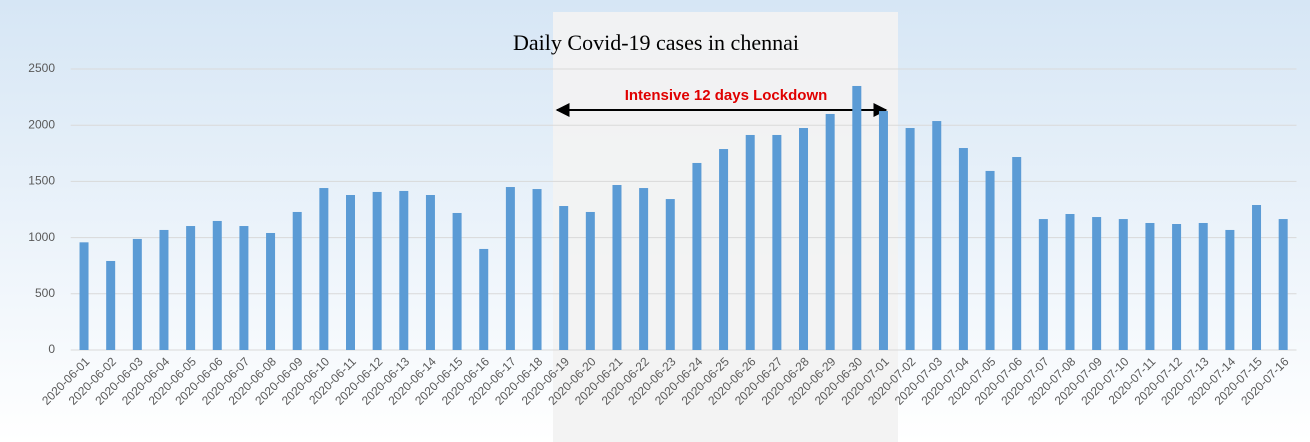 Image resolution: width=1310 pixels, height=442 pixels. Describe the element at coordinates (656, 42) in the screenshot. I see `chart-title: Daily Covid-19 cases in chennai` at that location.